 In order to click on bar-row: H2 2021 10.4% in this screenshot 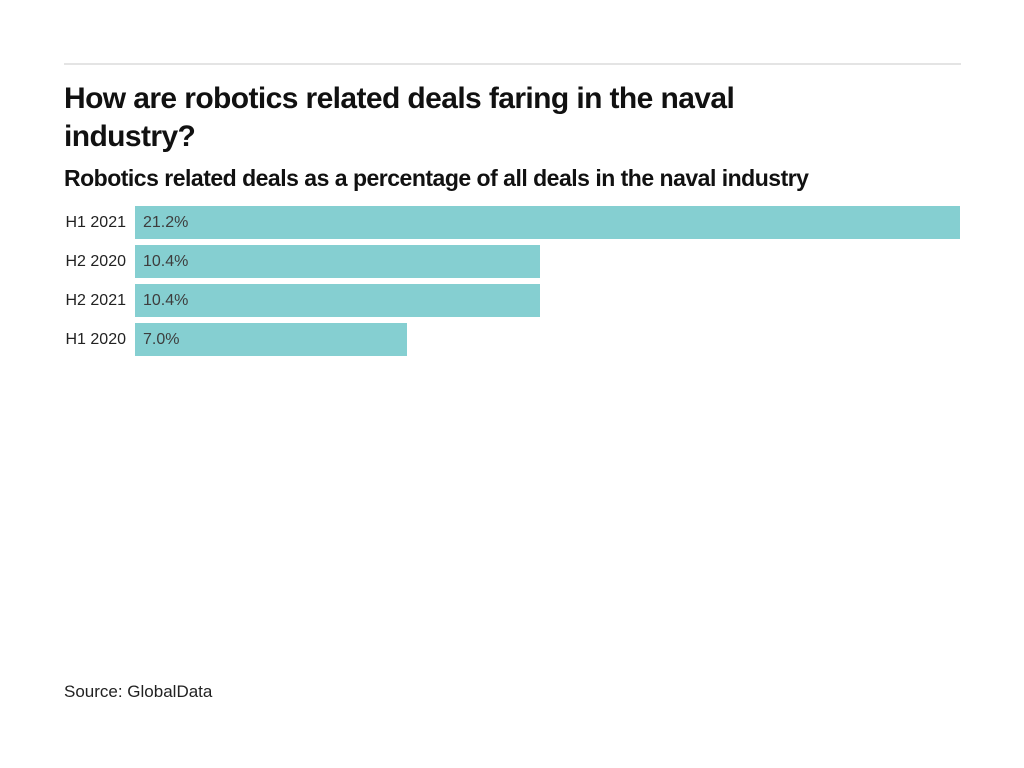, I will do `click(512, 300)`.